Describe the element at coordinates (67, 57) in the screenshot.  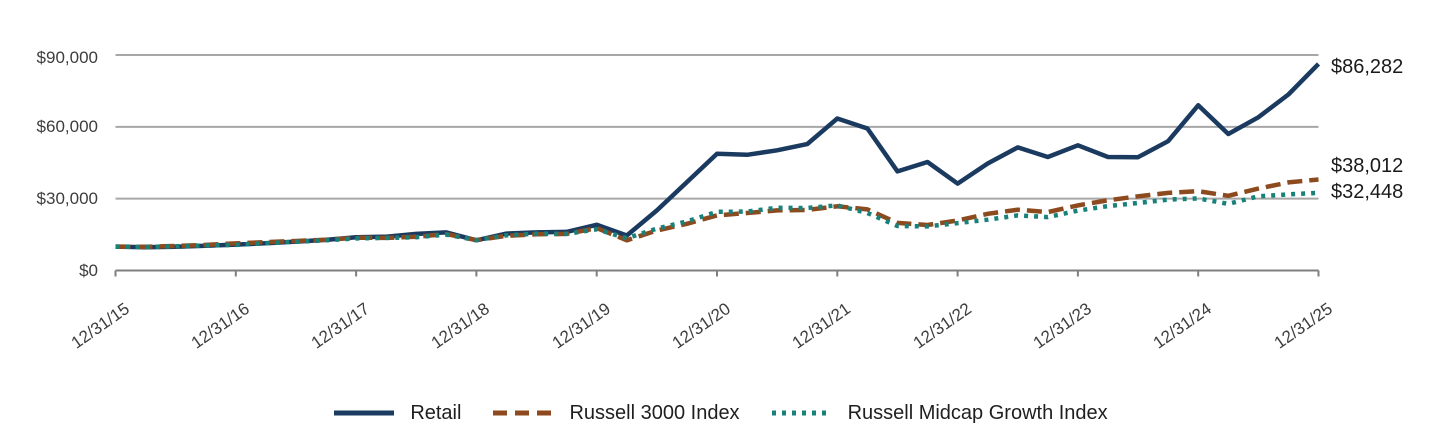
I see `y-axis-label: $90,000` at that location.